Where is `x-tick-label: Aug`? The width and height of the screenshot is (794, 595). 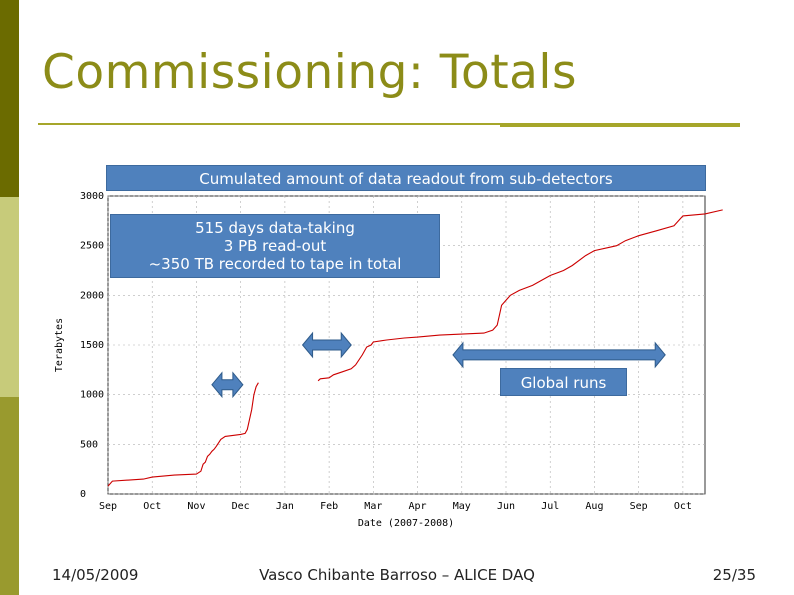
x-tick-label: Aug is located at coordinates (594, 506).